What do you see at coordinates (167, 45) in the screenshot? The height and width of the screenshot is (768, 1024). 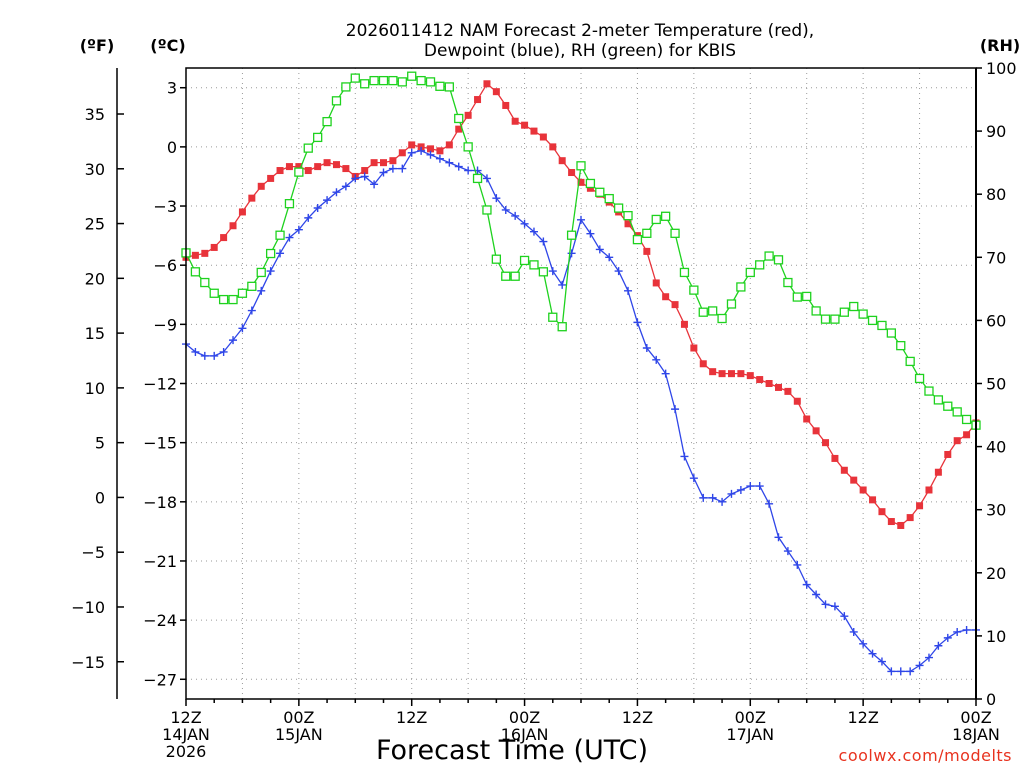 I see `celsius-unit-label: (ºC)` at bounding box center [167, 45].